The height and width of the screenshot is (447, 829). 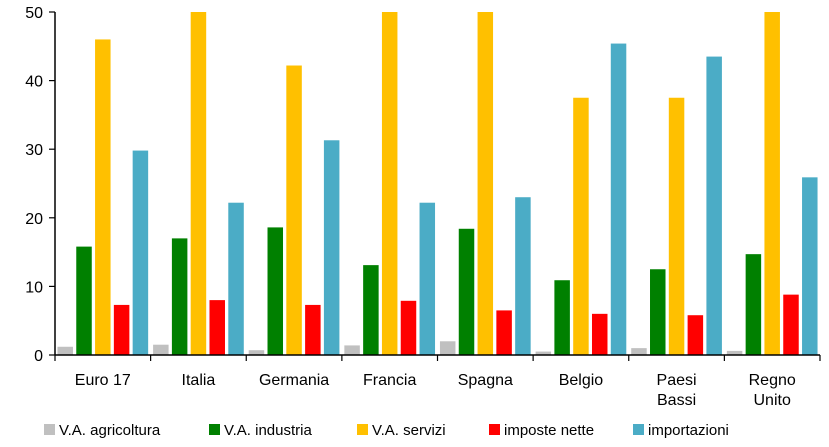 What do you see at coordinates (103, 380) in the screenshot?
I see `x-tick-label: Euro 17` at bounding box center [103, 380].